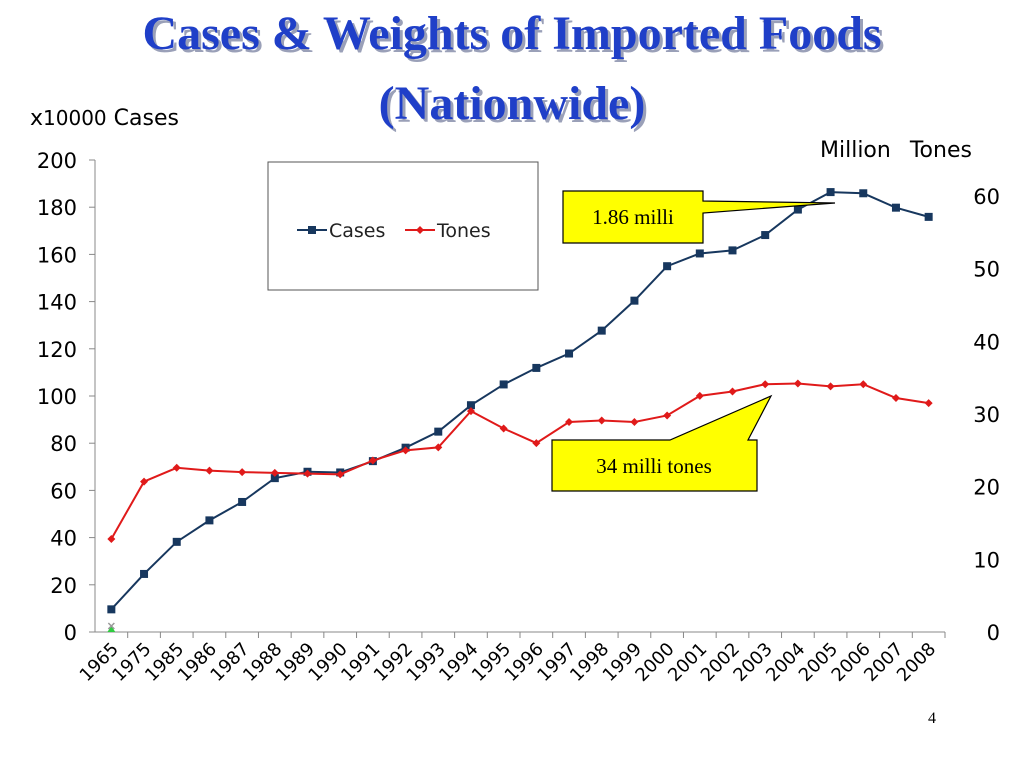 This screenshot has height=768, width=1024. What do you see at coordinates (512, 33) in the screenshot?
I see `slide-title: Cases & Weights of Imported Foods` at bounding box center [512, 33].